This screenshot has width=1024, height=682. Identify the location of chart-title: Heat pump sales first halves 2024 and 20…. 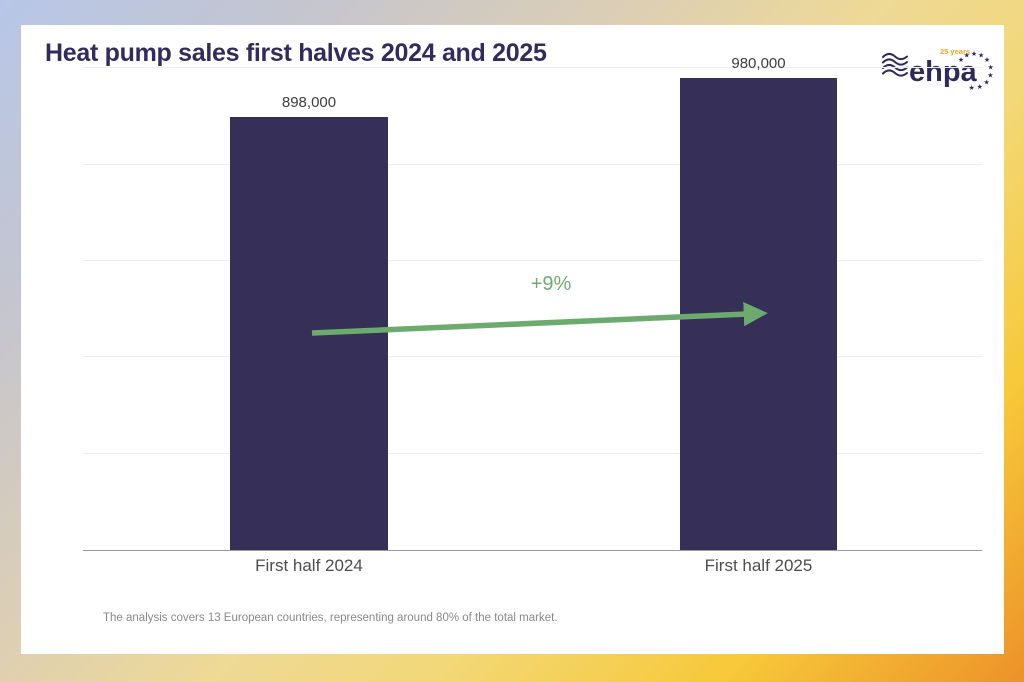
(296, 53).